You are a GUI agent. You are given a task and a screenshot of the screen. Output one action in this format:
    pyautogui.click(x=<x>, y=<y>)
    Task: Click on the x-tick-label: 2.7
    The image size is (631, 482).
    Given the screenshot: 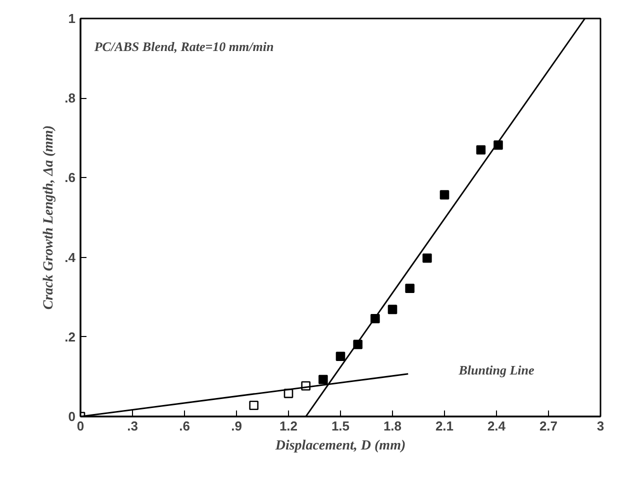 What is the action you would take?
    pyautogui.click(x=548, y=426)
    